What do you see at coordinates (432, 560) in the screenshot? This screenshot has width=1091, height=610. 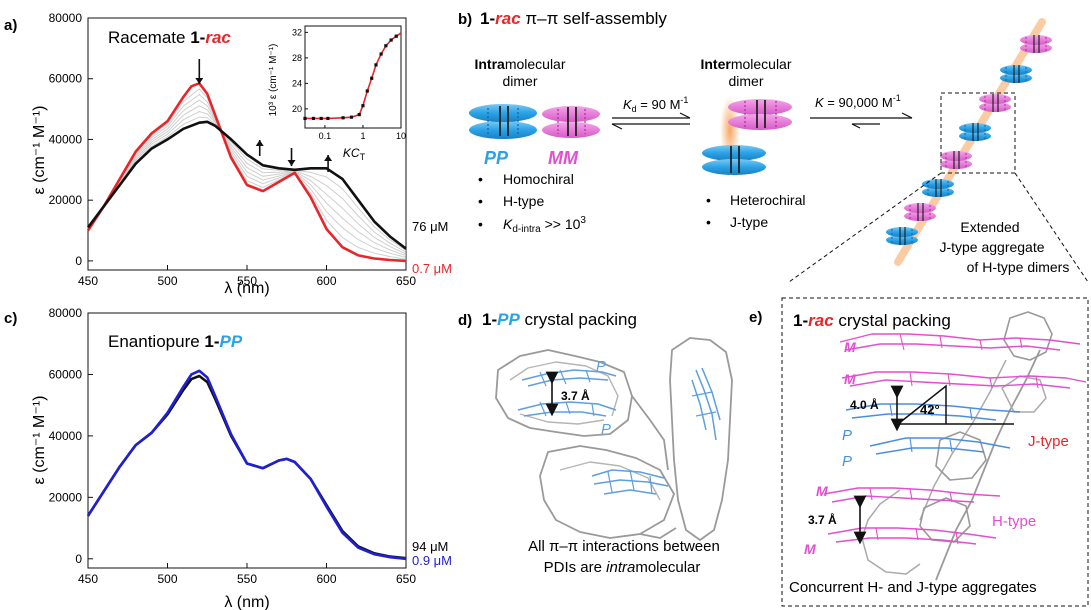 I see `panel-c-conc-low: 0.9 μM` at bounding box center [432, 560].